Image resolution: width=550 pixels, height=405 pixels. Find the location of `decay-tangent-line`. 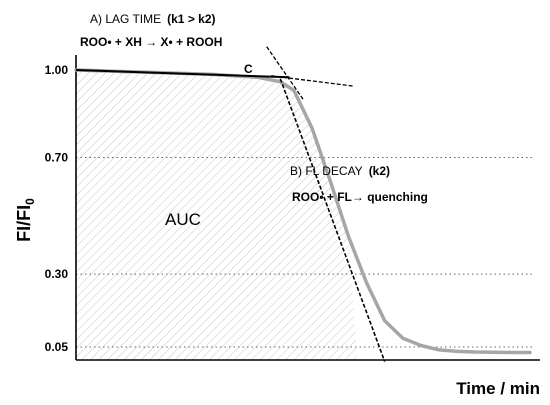

decay-tangent-line is located at coordinates (332, 220).